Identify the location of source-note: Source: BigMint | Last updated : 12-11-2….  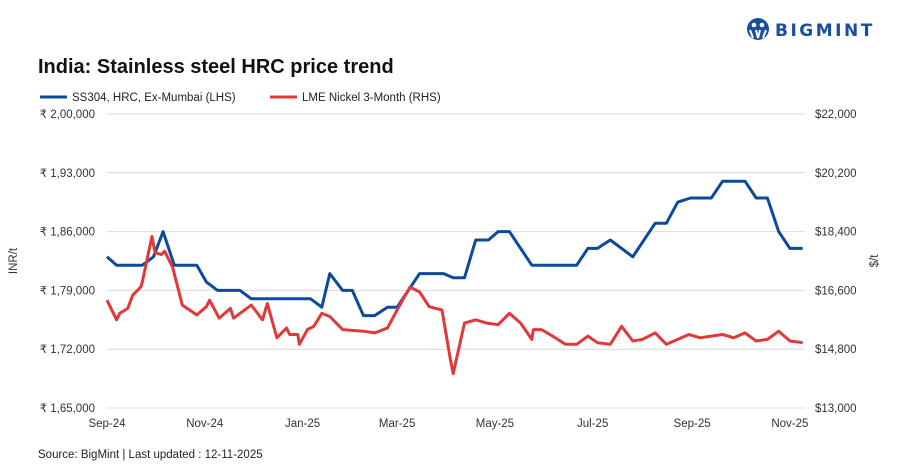
(150, 455).